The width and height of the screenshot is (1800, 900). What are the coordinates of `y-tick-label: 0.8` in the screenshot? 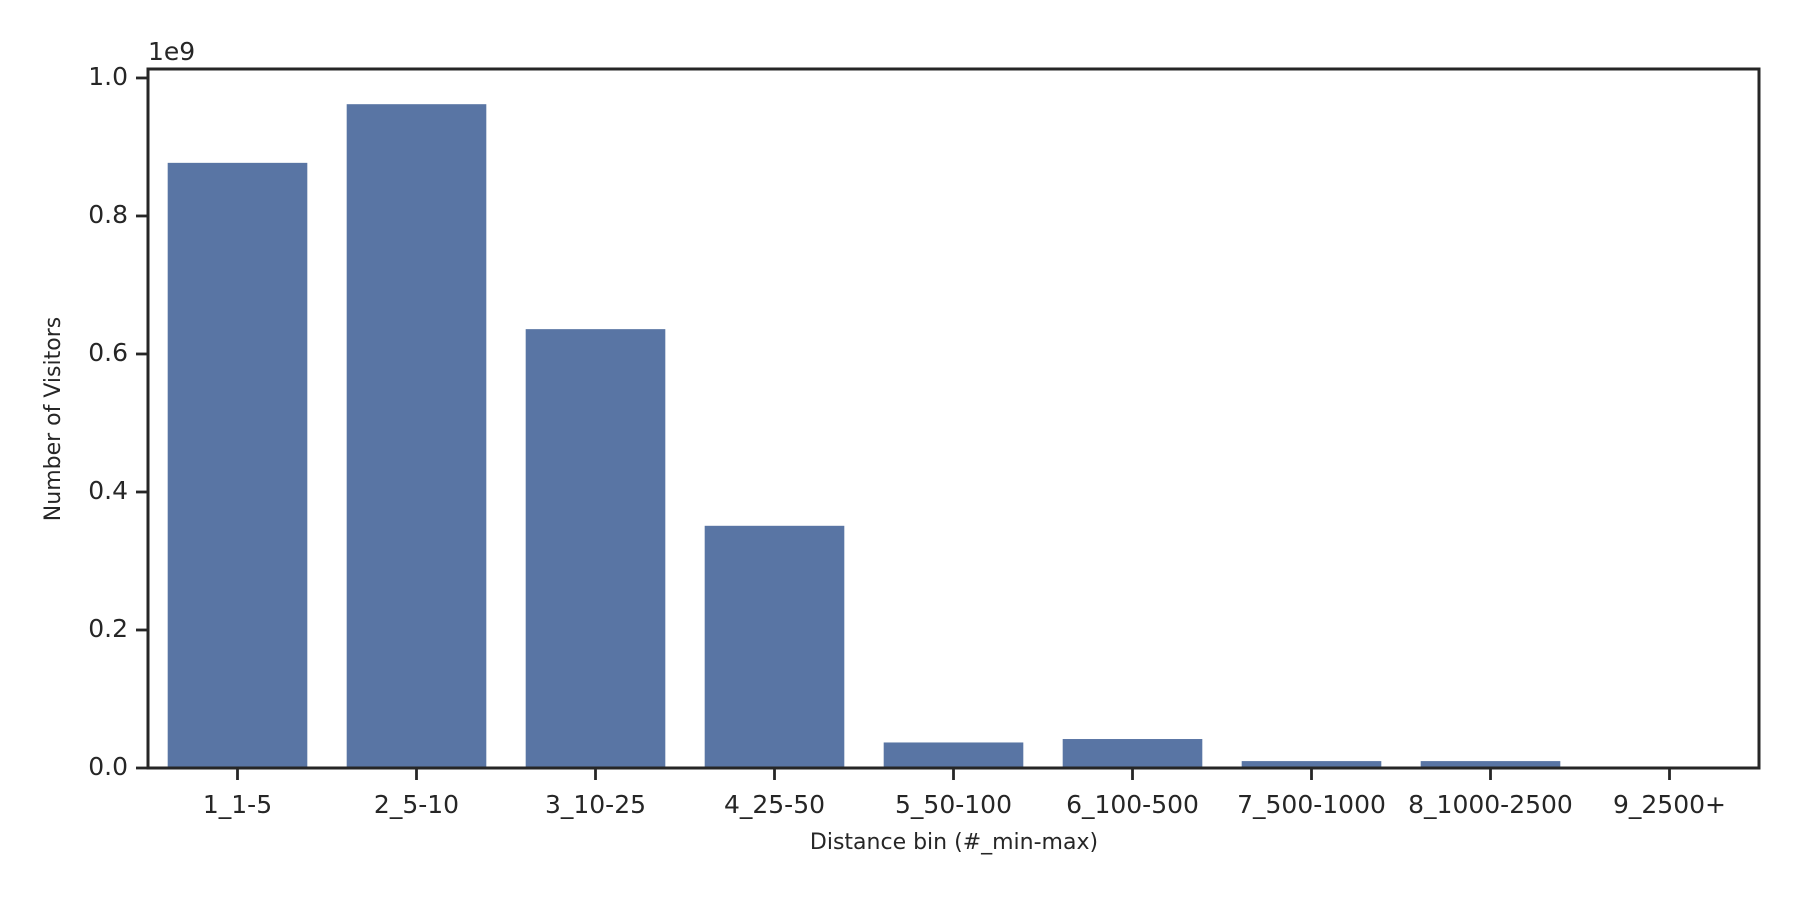 It's located at (108, 214).